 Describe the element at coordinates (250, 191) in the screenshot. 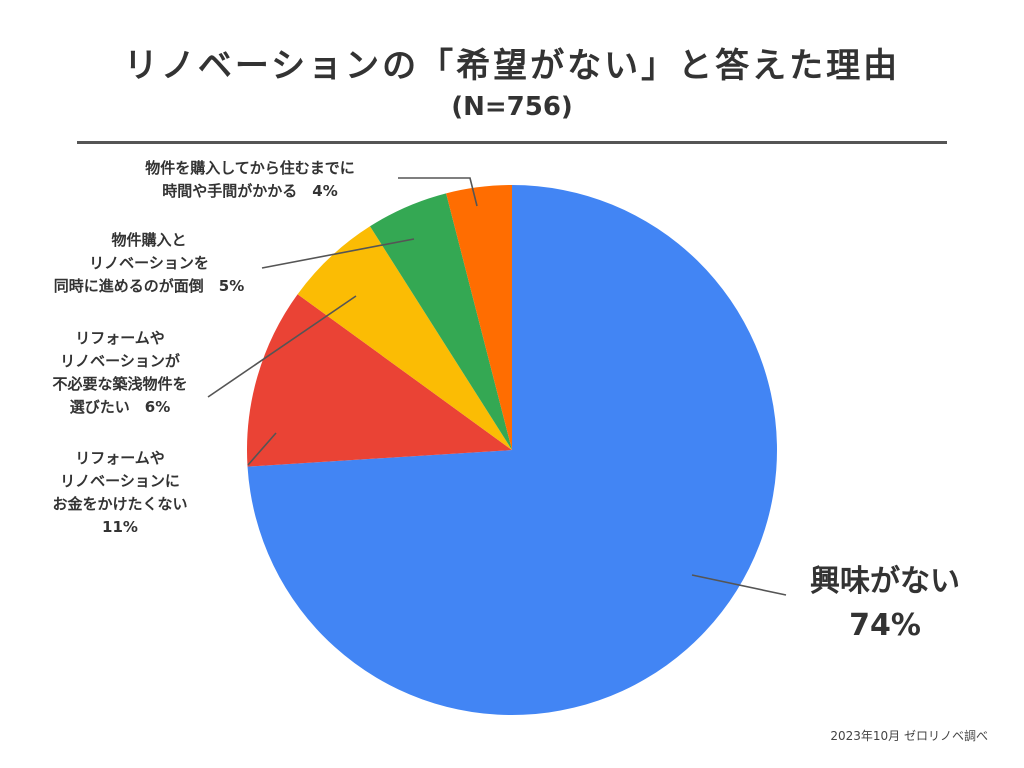

I see `slice-label-4-line-1: 時間や手間がかかる 4%` at that location.